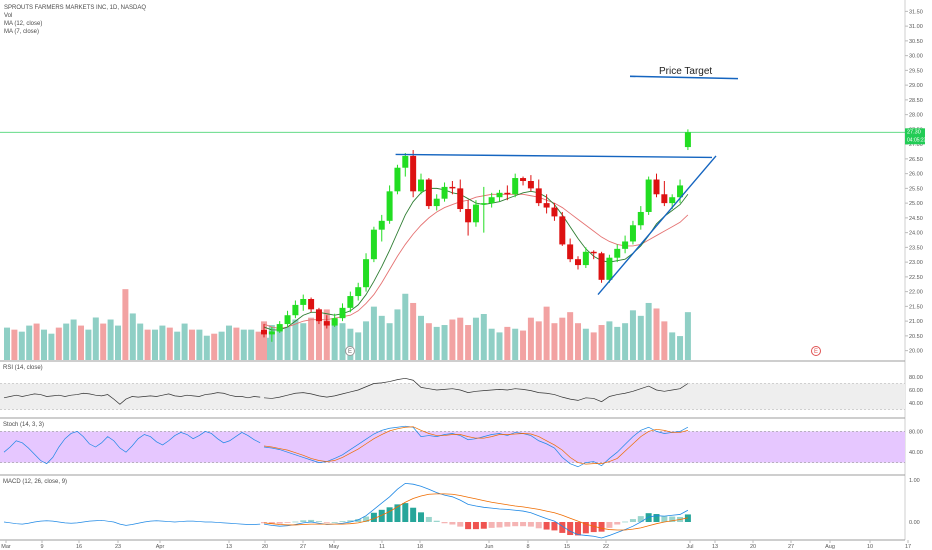 The image size is (932, 550). I want to click on stoch-k-line, so click(476, 446).